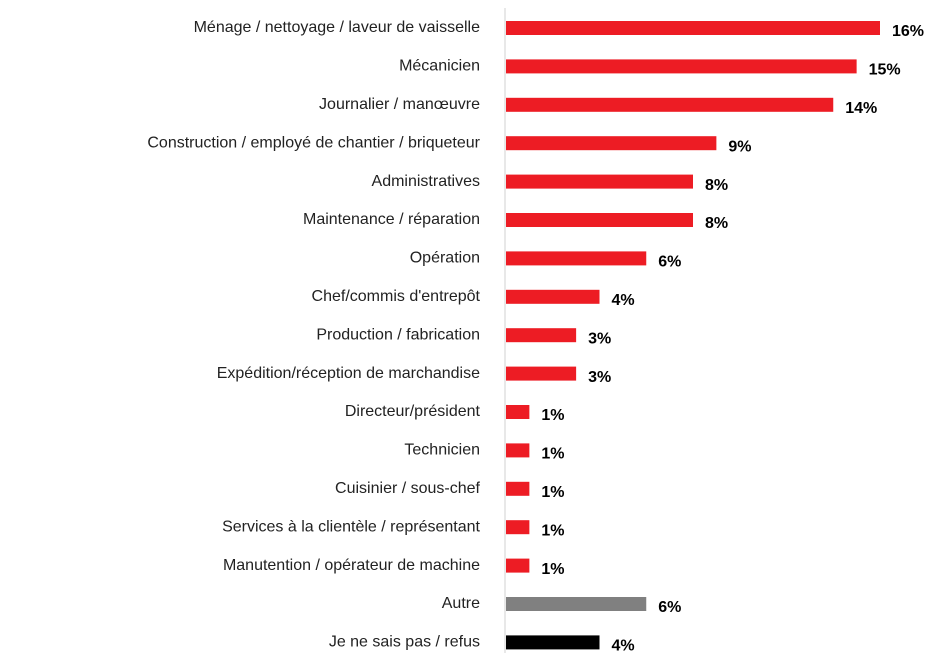 This screenshot has height=653, width=941. What do you see at coordinates (426, 181) in the screenshot?
I see `category-label: Administratives` at bounding box center [426, 181].